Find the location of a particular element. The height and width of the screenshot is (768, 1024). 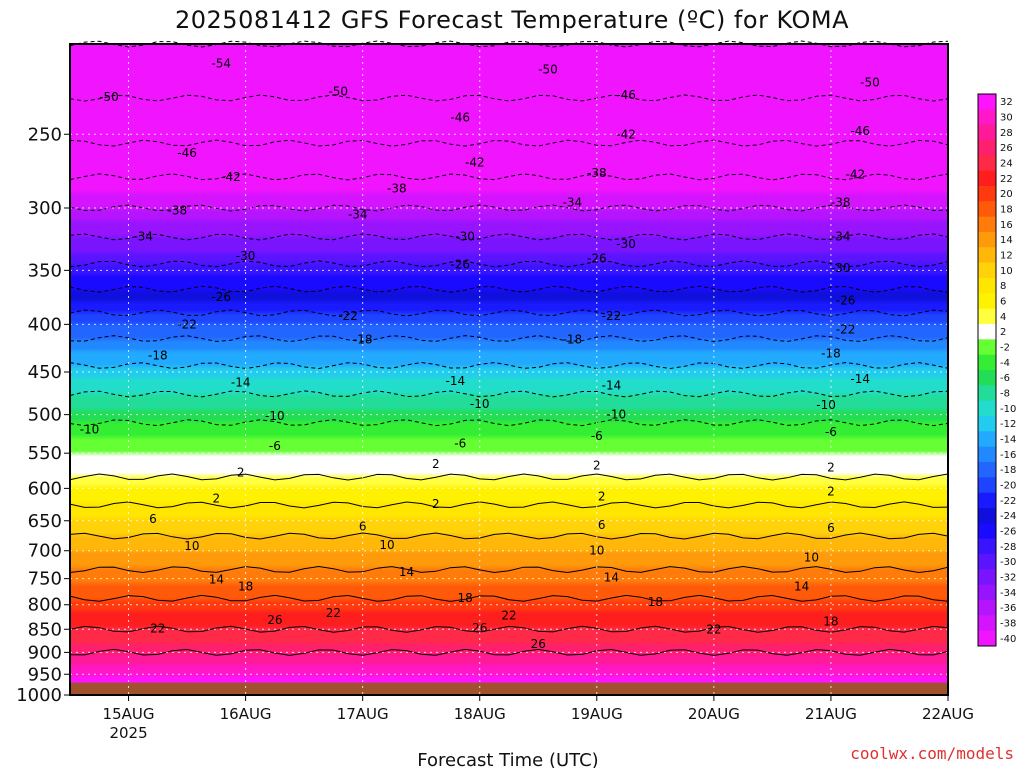

y-tick-label: 600 is located at coordinates (45, 488).